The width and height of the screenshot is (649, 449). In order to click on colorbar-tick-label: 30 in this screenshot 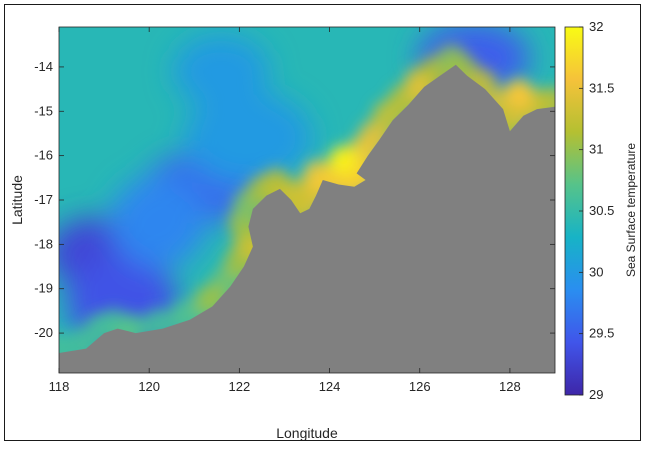, I will do `click(596, 271)`.